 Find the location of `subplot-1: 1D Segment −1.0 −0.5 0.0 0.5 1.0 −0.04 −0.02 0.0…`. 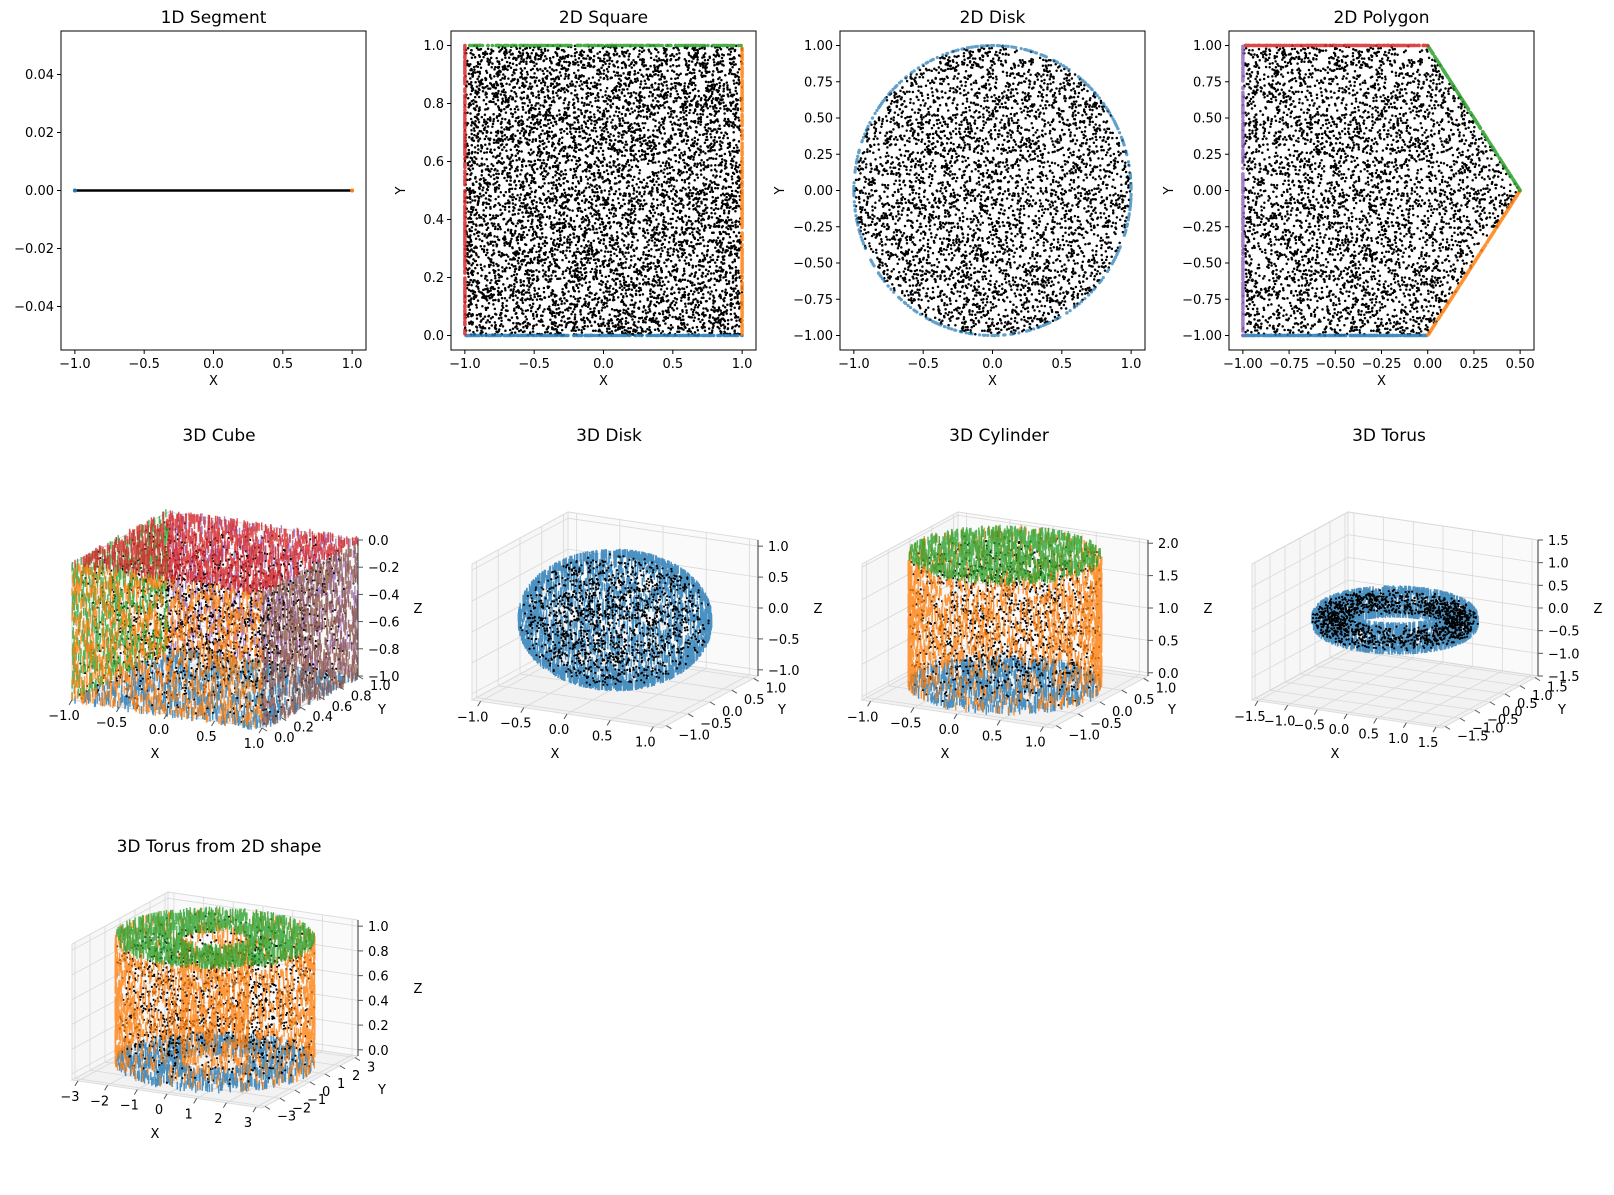

subplot-1: 1D Segment −1.0 −0.5 0.0 0.5 1.0 −0.04 −0.02 0.0… is located at coordinates (190, 198).